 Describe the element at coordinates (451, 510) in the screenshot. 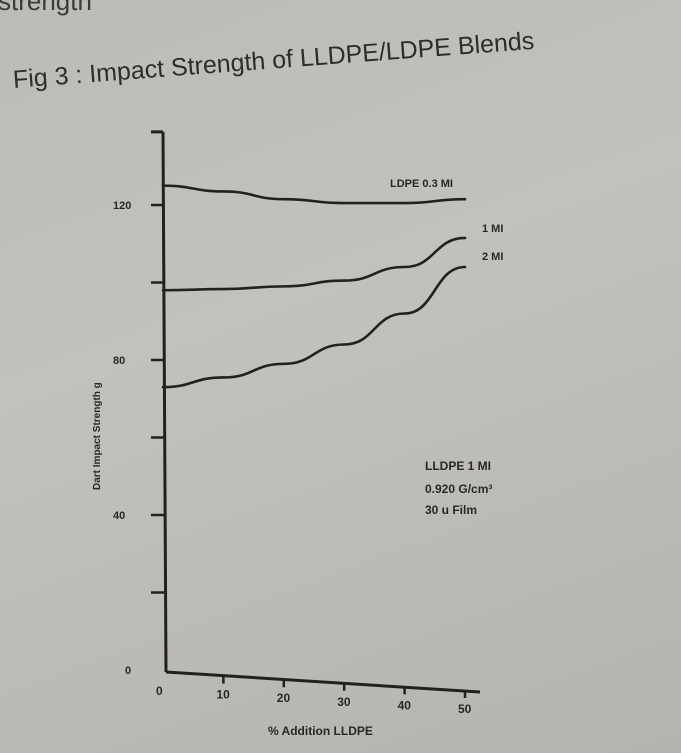

I see `annotation-film: 30 u Film` at that location.